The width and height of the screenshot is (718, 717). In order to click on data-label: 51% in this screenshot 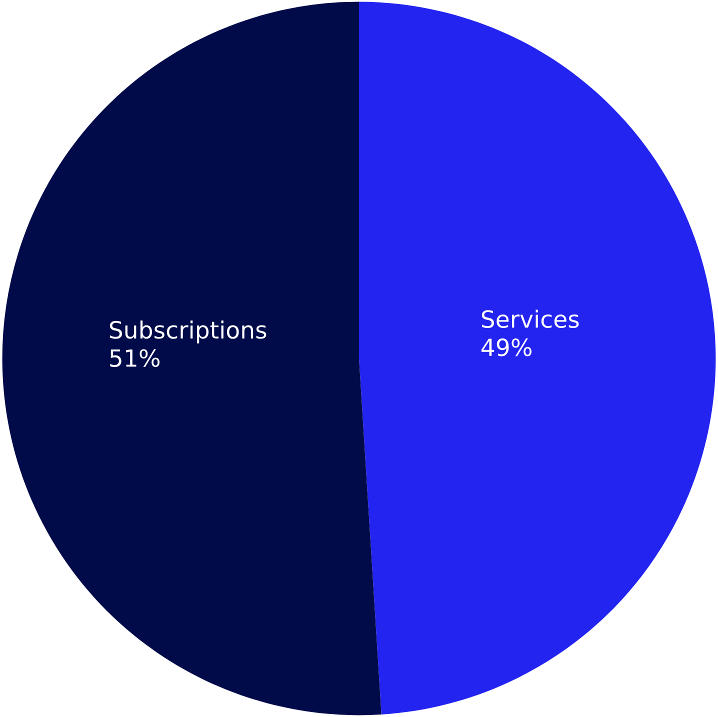, I will do `click(135, 358)`.